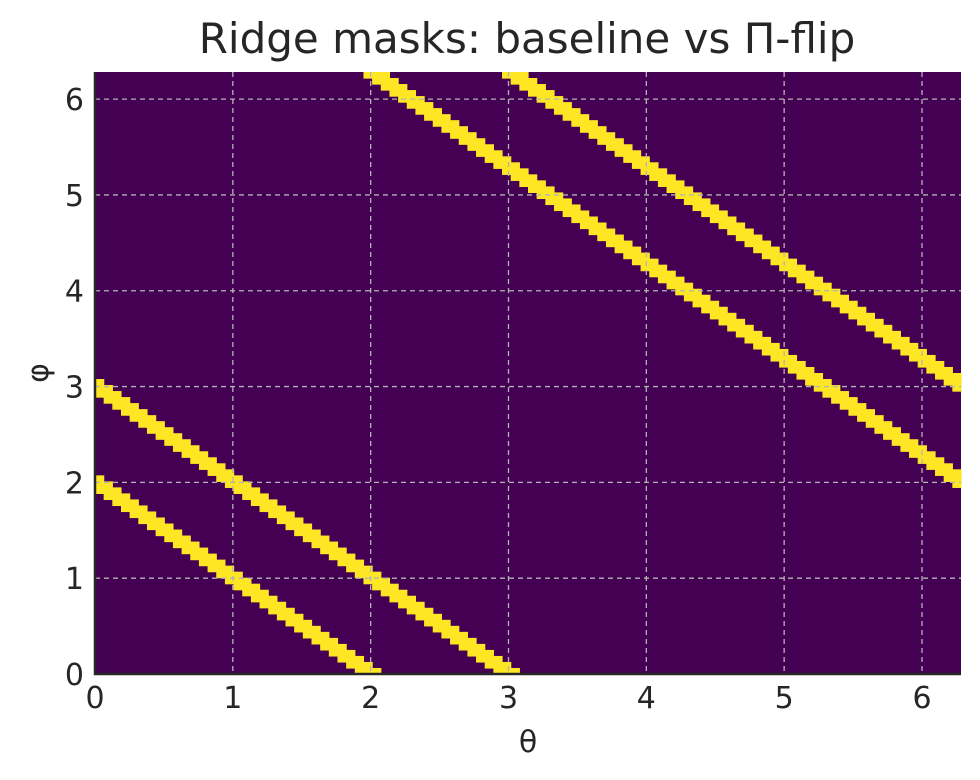 Image resolution: width=980 pixels, height=780 pixels. What do you see at coordinates (527, 38) in the screenshot?
I see `chart-title: Ridge masks: baseline vs Π-flip` at bounding box center [527, 38].